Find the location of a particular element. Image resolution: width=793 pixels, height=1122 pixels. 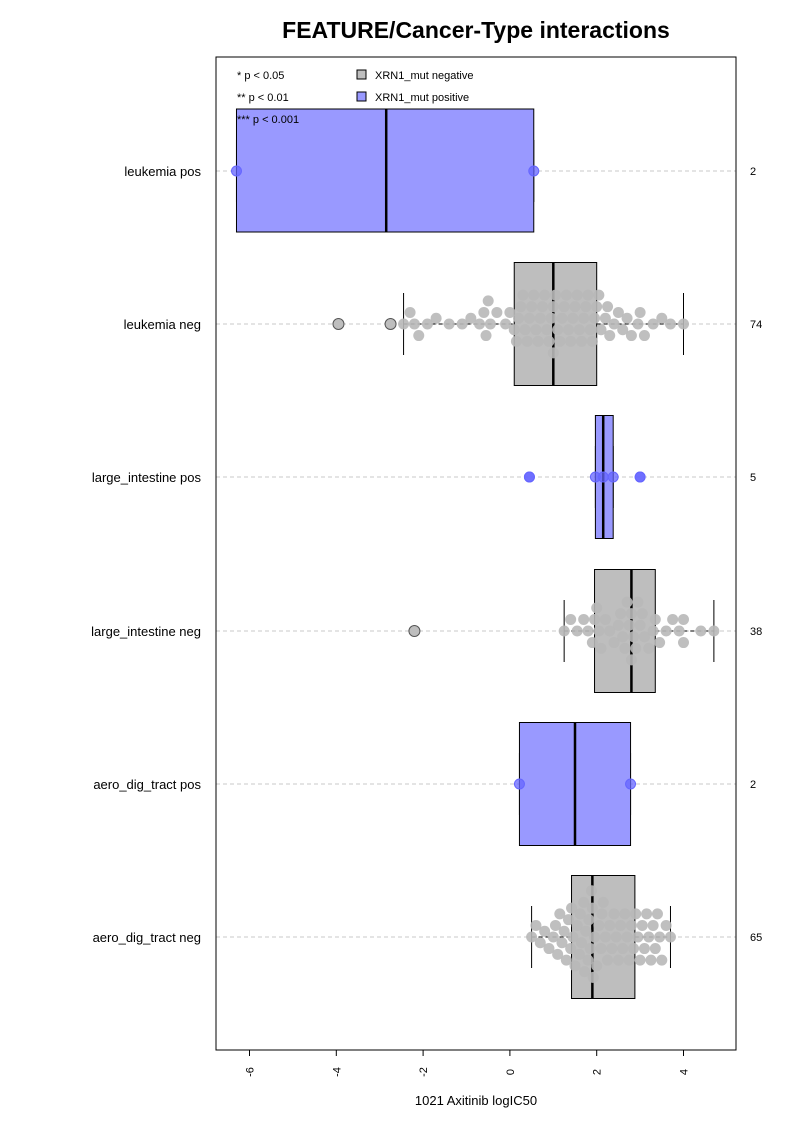

group-label: aero_dig_tract pos is located at coordinates (147, 784).